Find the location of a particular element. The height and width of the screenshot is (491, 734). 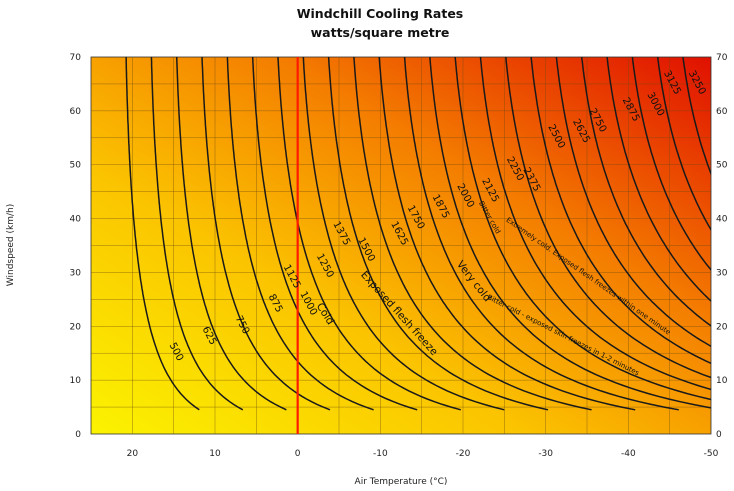

y-tick-label-left: 0 is located at coordinates (78, 435).